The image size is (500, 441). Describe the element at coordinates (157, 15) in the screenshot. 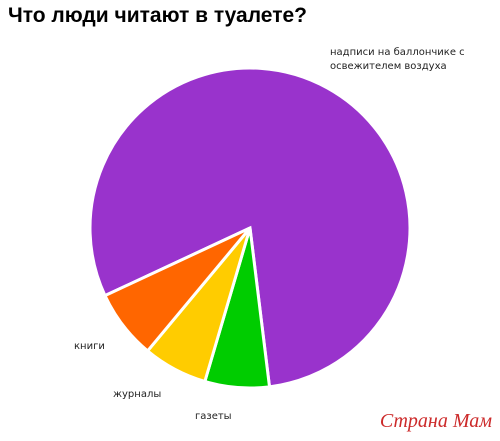

I see `chart-title: Что люди читают в туалете?` at that location.